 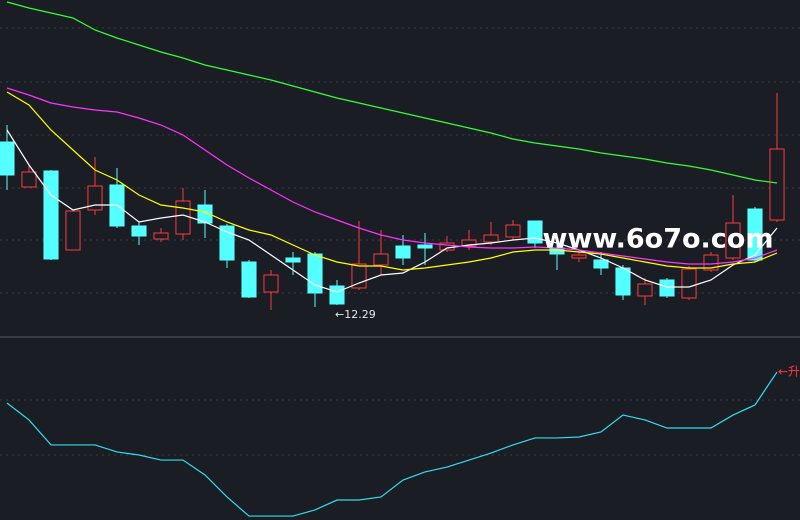 What do you see at coordinates (355, 314) in the screenshot?
I see `low-price-label: ←12.29` at bounding box center [355, 314].